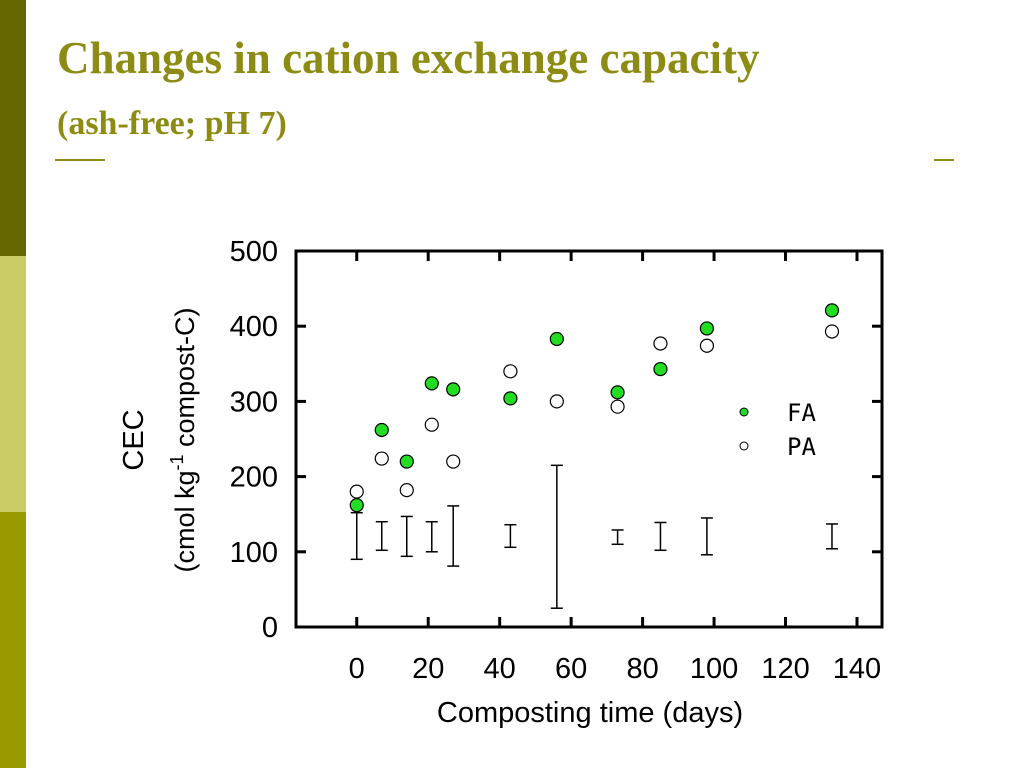 The image size is (1024, 768). I want to click on y-tick-label: 500, so click(254, 252).